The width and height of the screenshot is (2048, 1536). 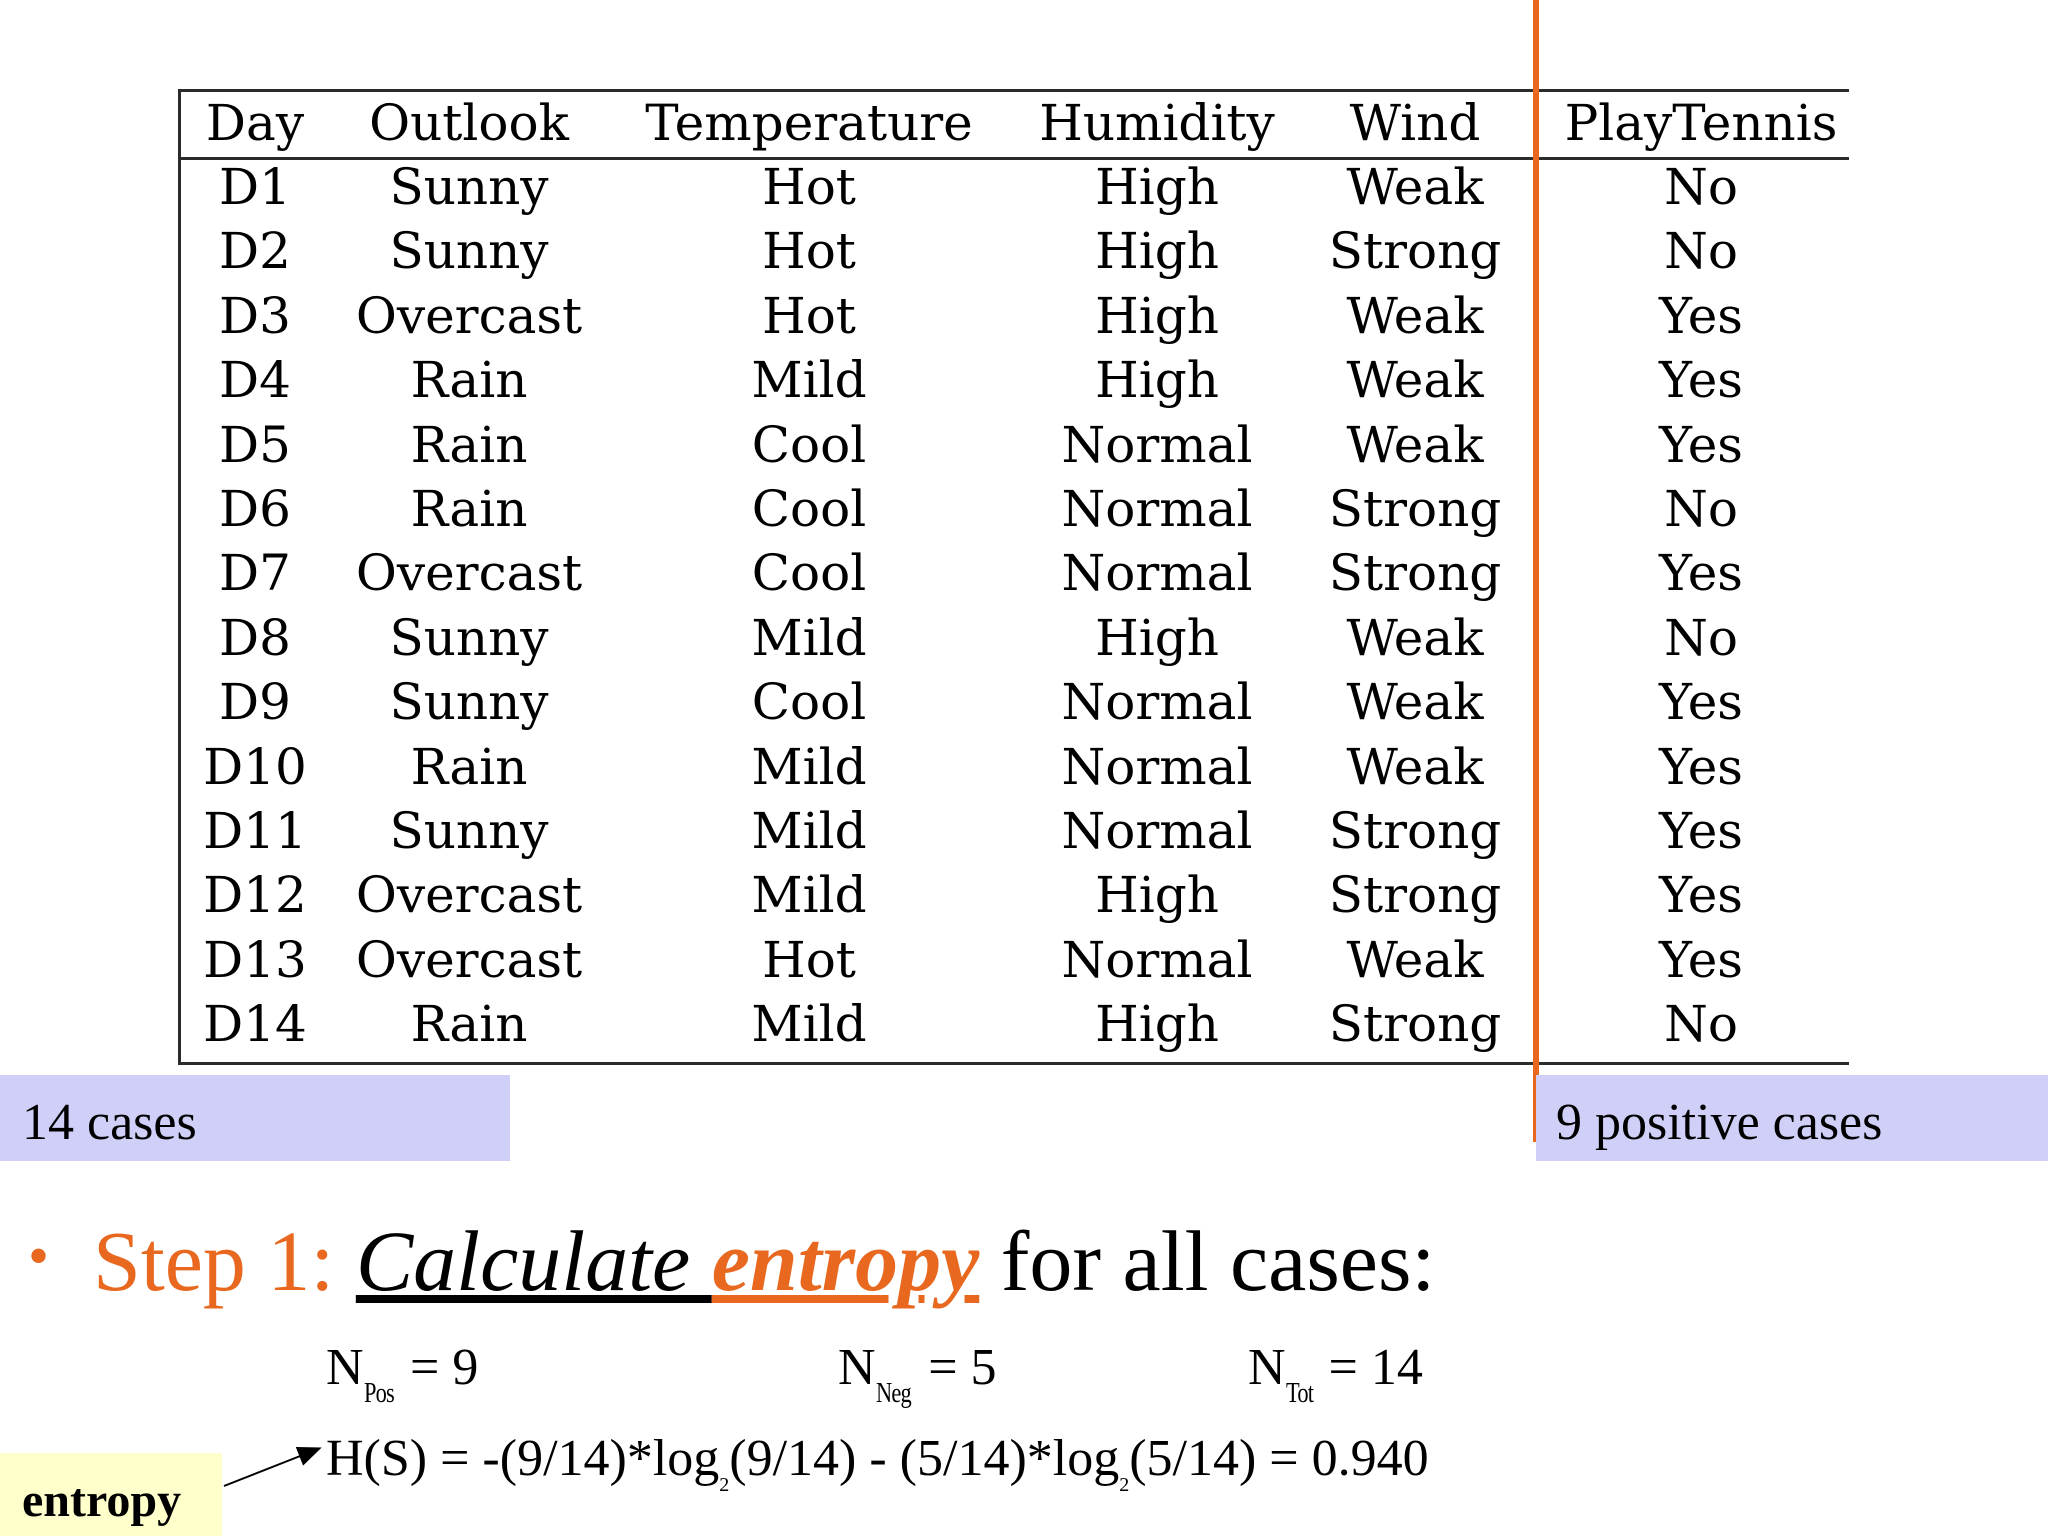 What do you see at coordinates (1299, 1393) in the screenshot?
I see `n-tot-sub: Tot` at bounding box center [1299, 1393].